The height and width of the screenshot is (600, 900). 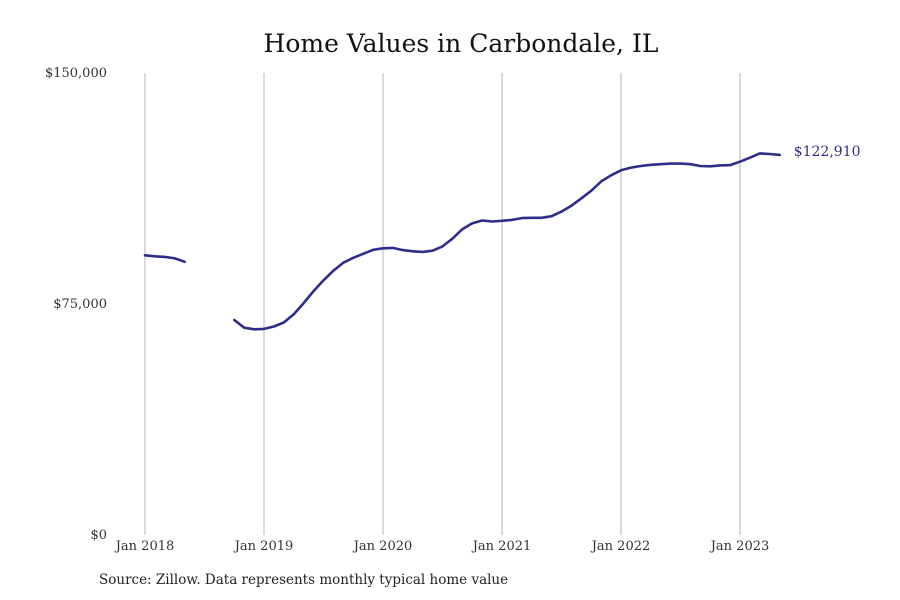 What do you see at coordinates (80, 304) in the screenshot?
I see `y-tick-label: $75,000` at bounding box center [80, 304].